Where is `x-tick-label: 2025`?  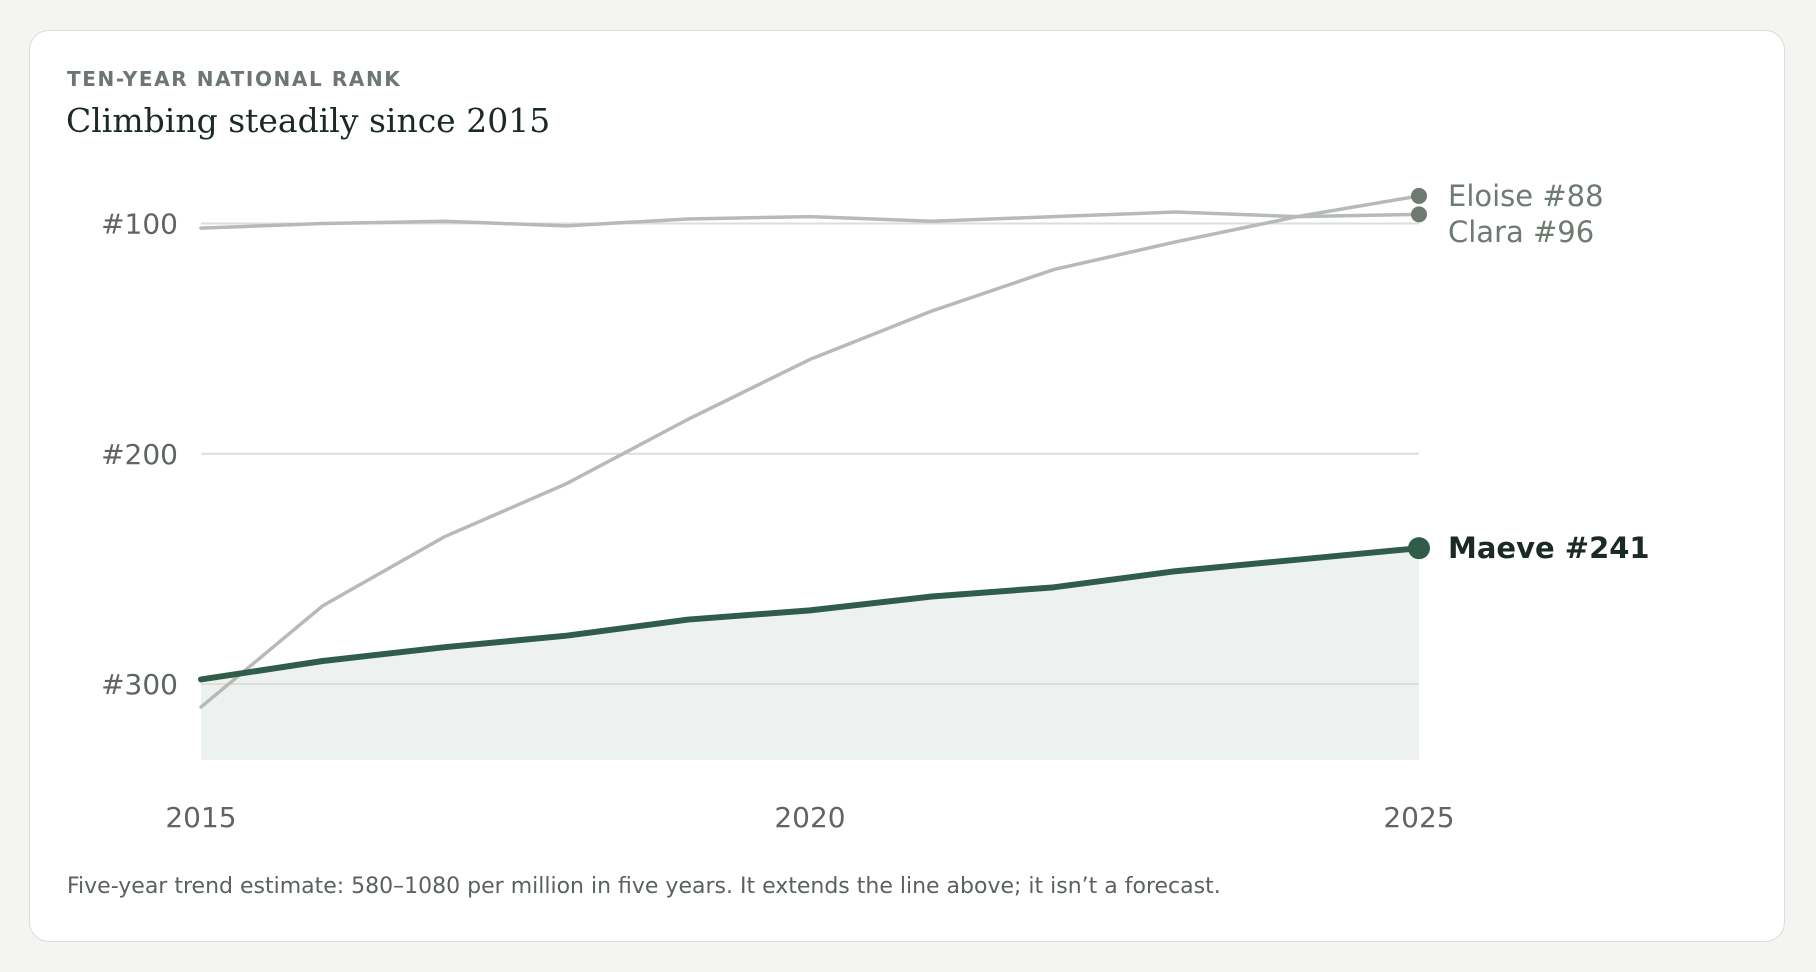
x-tick-label: 2025 is located at coordinates (1418, 817).